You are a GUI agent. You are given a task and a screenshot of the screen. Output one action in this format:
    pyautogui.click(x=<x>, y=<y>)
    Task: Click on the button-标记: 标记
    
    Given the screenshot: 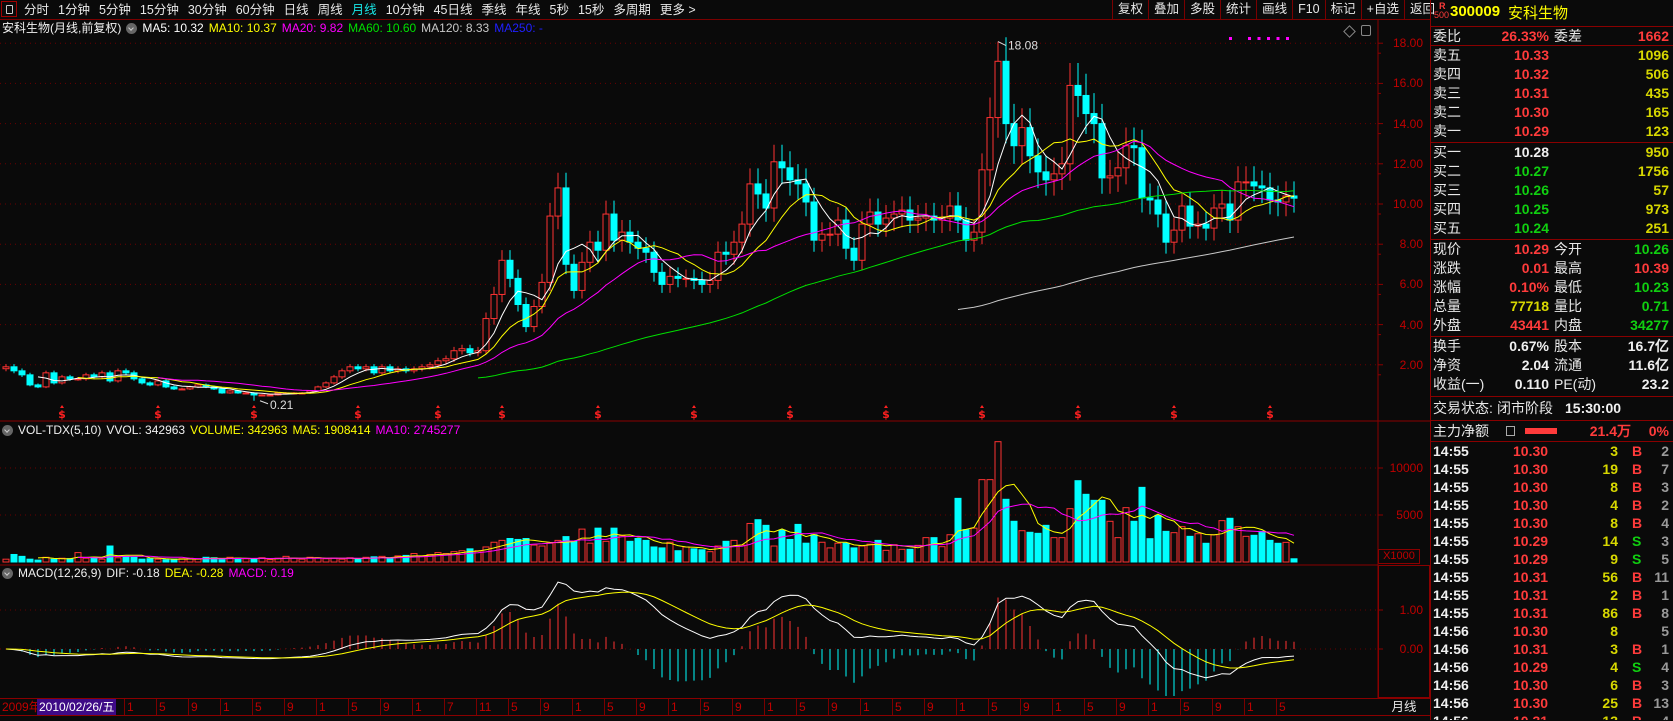 What is the action you would take?
    pyautogui.click(x=1342, y=9)
    